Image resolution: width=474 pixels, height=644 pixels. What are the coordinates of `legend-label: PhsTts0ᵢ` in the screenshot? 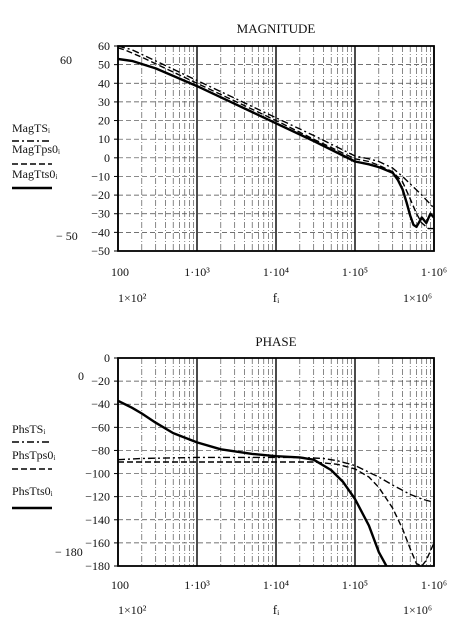 It's located at (32, 491).